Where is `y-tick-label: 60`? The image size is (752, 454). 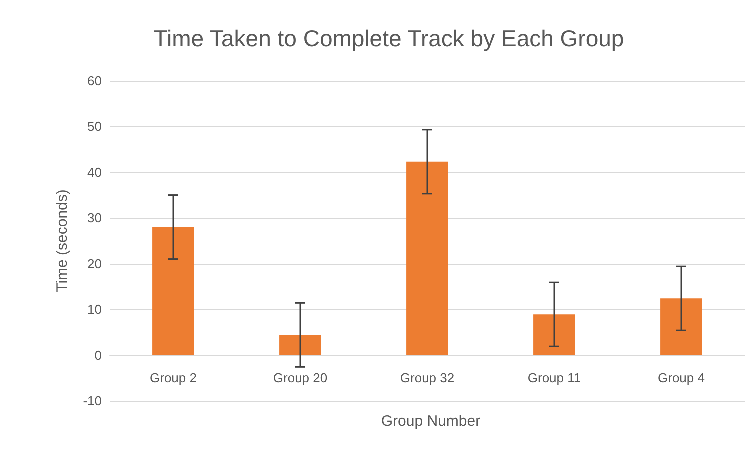 y-tick-label: 60 is located at coordinates (95, 81).